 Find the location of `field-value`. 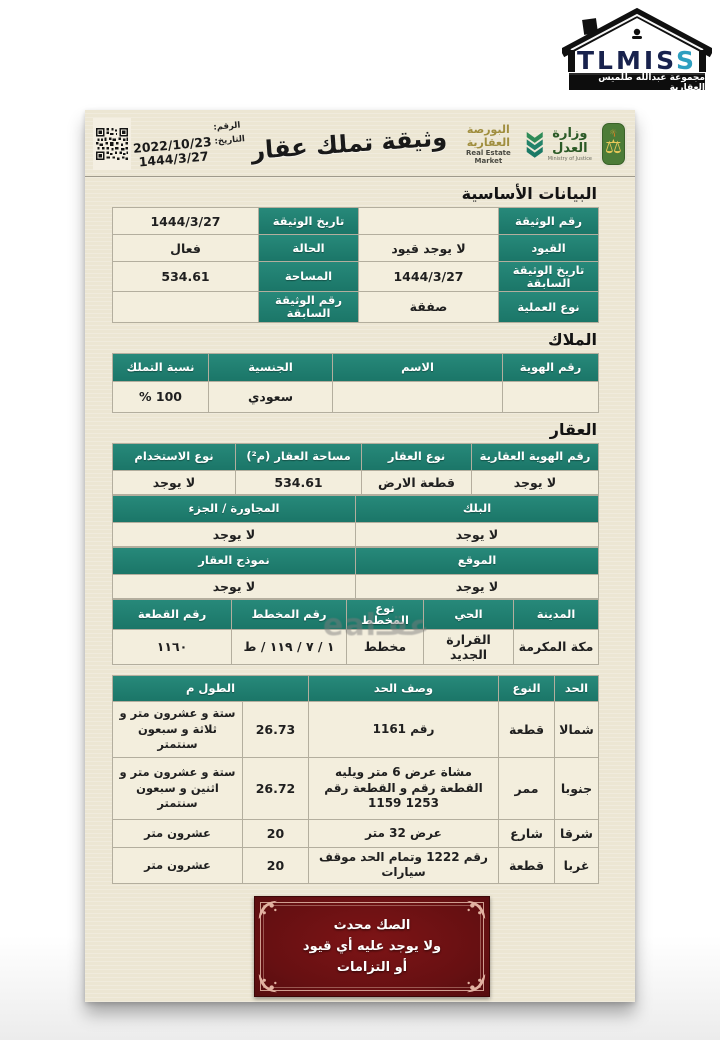

field-value is located at coordinates (185, 307).